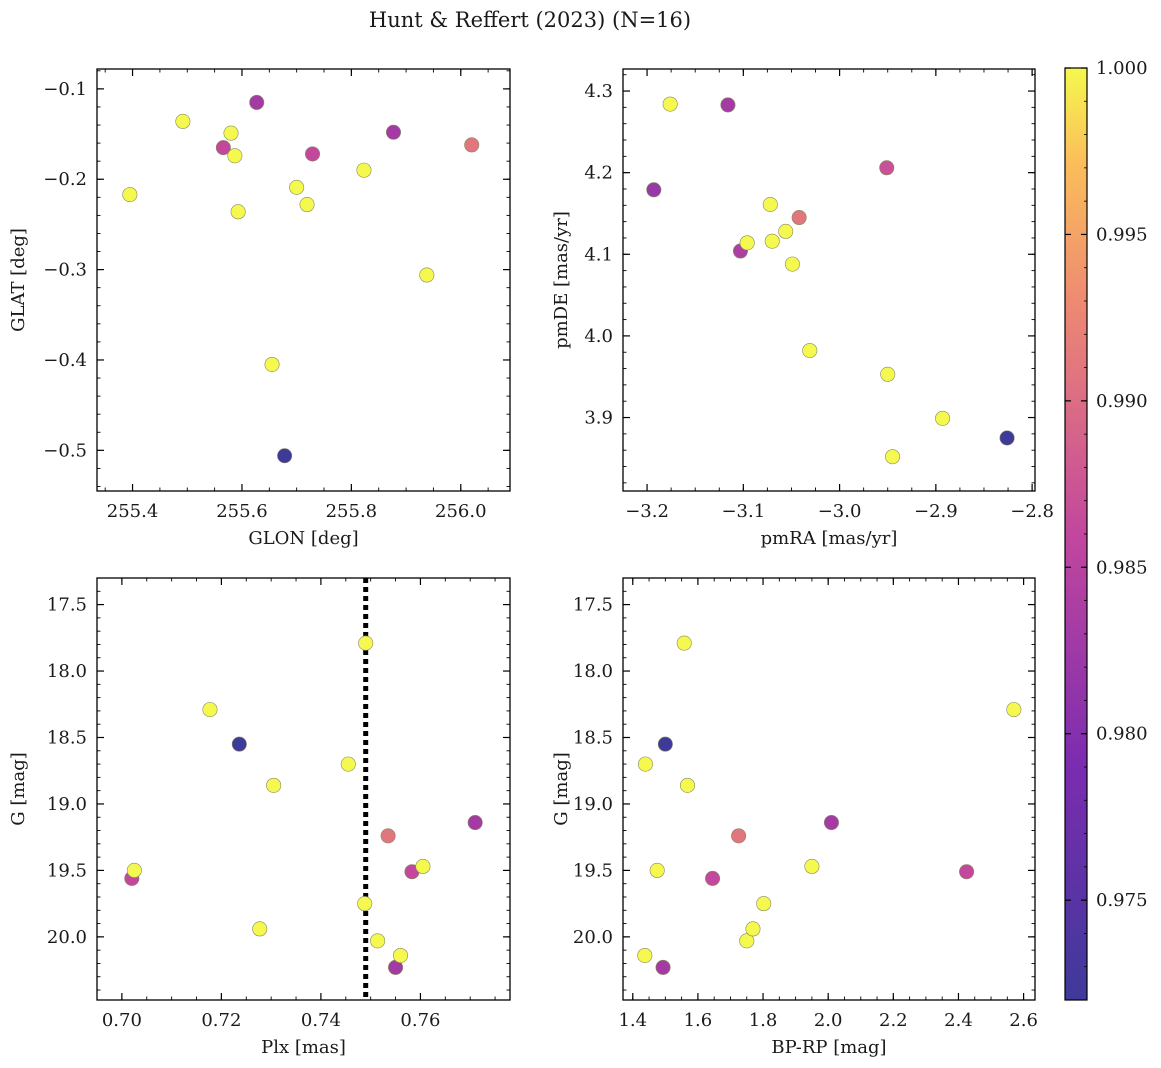 Image resolution: width=1161 pixels, height=1068 pixels. What do you see at coordinates (1076, 534) in the screenshot?
I see `colorbar-gradient` at bounding box center [1076, 534].